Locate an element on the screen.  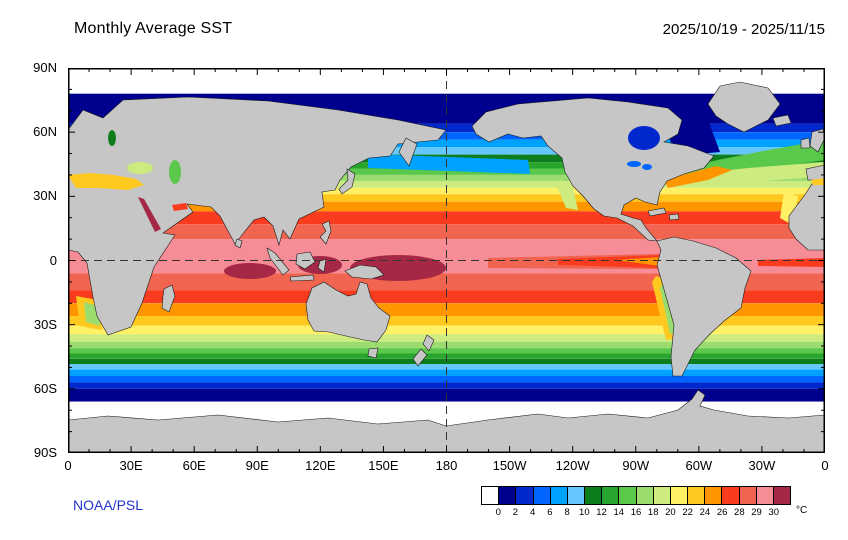
colorbar-tick-label: 16 is located at coordinates (636, 512).